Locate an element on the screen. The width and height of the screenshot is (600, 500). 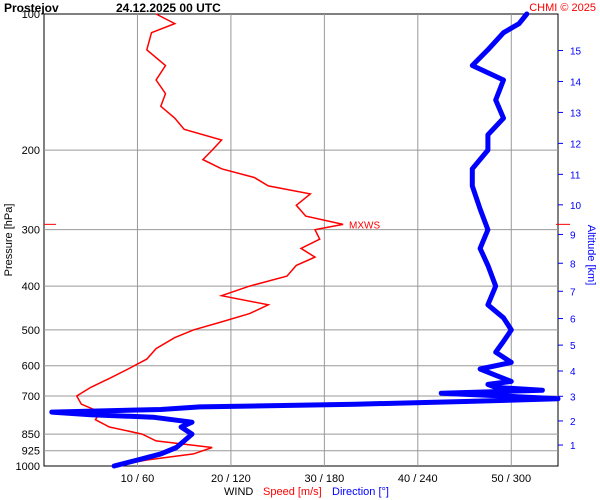
mxws-label: MXWS is located at coordinates (364, 225).